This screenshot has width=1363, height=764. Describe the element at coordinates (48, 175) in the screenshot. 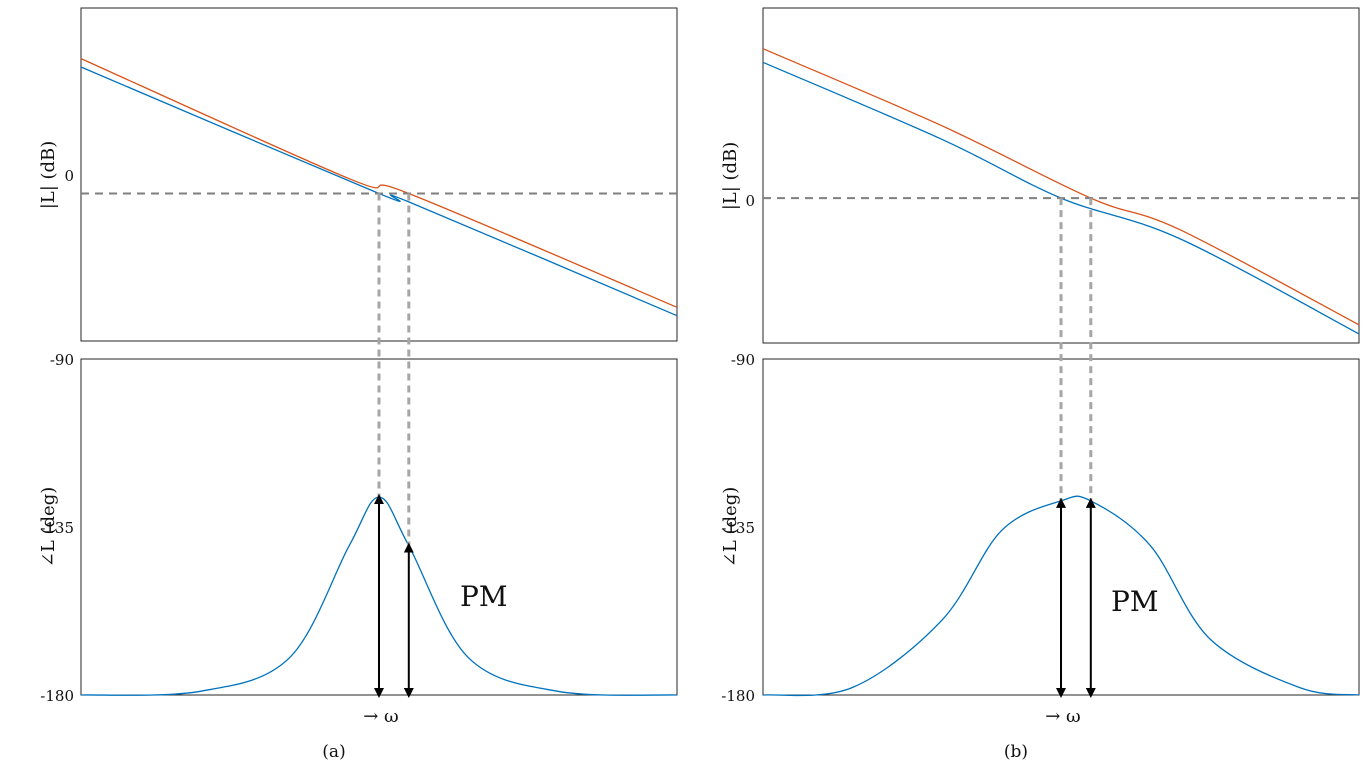

I see `magnitude-y-axis-label-a: |L| (dB)` at that location.